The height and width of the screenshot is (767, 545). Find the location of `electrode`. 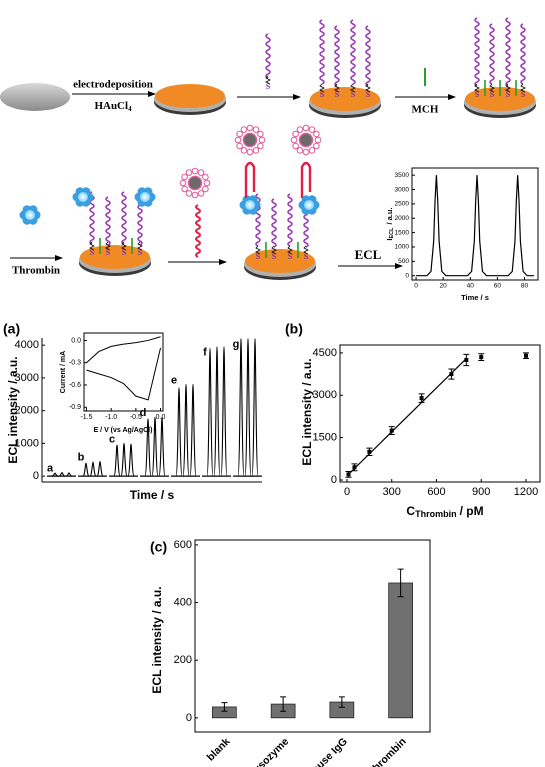

electrode is located at coordinates (35, 97).